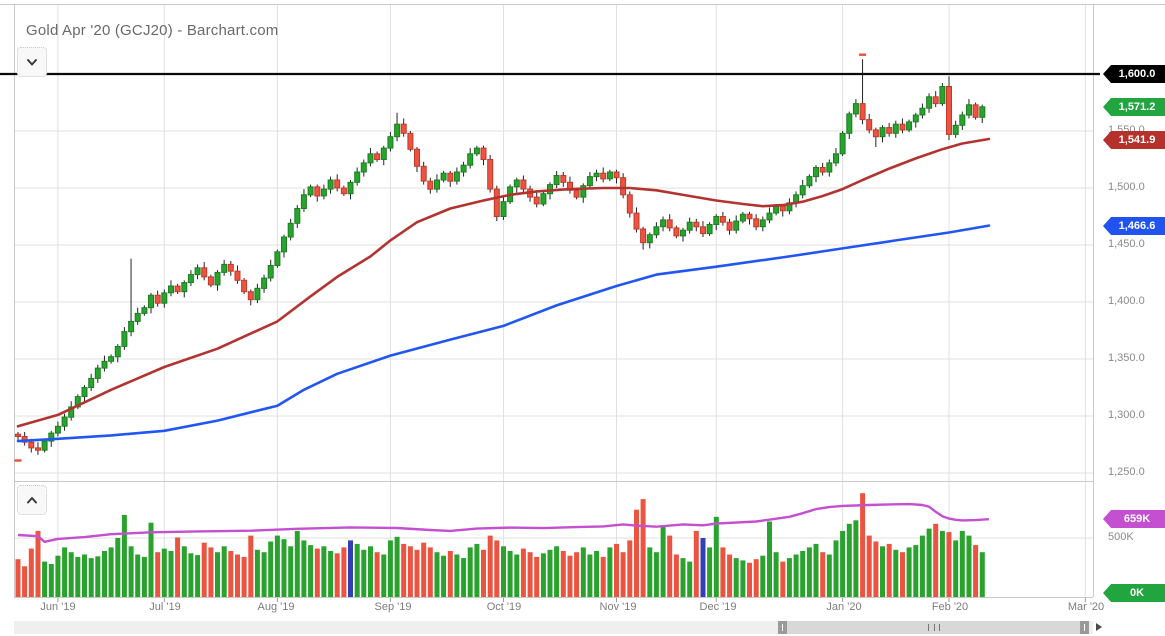  Describe the element at coordinates (934, 627) in the screenshot. I see `scrollbar-grip` at that location.